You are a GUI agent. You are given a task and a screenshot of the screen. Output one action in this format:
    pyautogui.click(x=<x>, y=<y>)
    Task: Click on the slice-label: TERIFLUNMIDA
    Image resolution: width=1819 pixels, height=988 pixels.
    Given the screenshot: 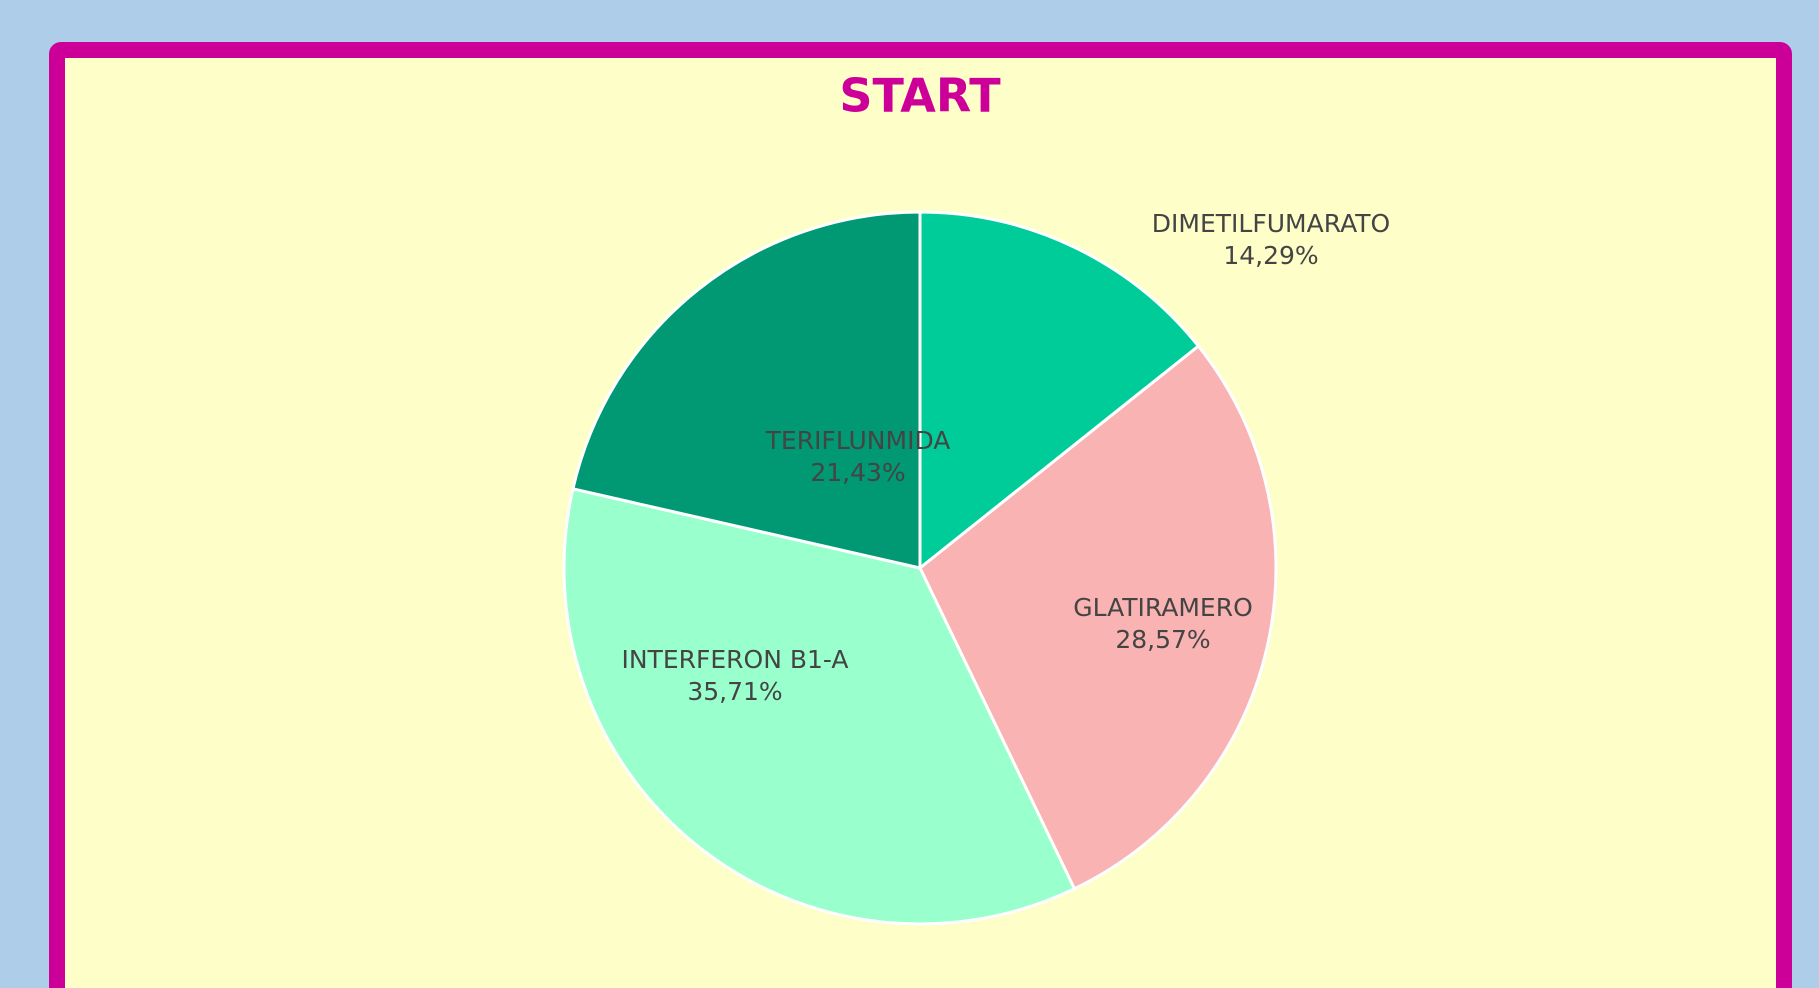 What is the action you would take?
    pyautogui.click(x=858, y=440)
    